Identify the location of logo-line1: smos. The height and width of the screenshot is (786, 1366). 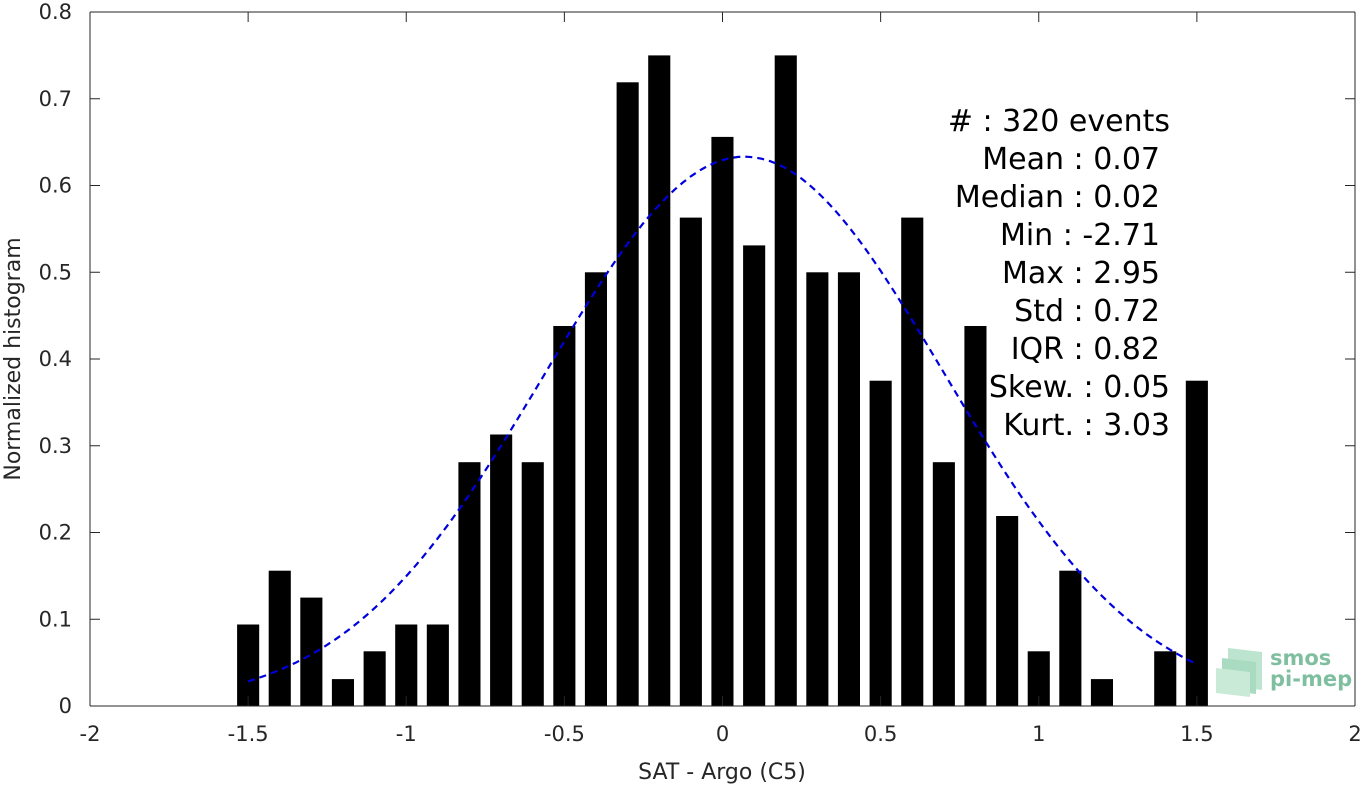
(1300, 658).